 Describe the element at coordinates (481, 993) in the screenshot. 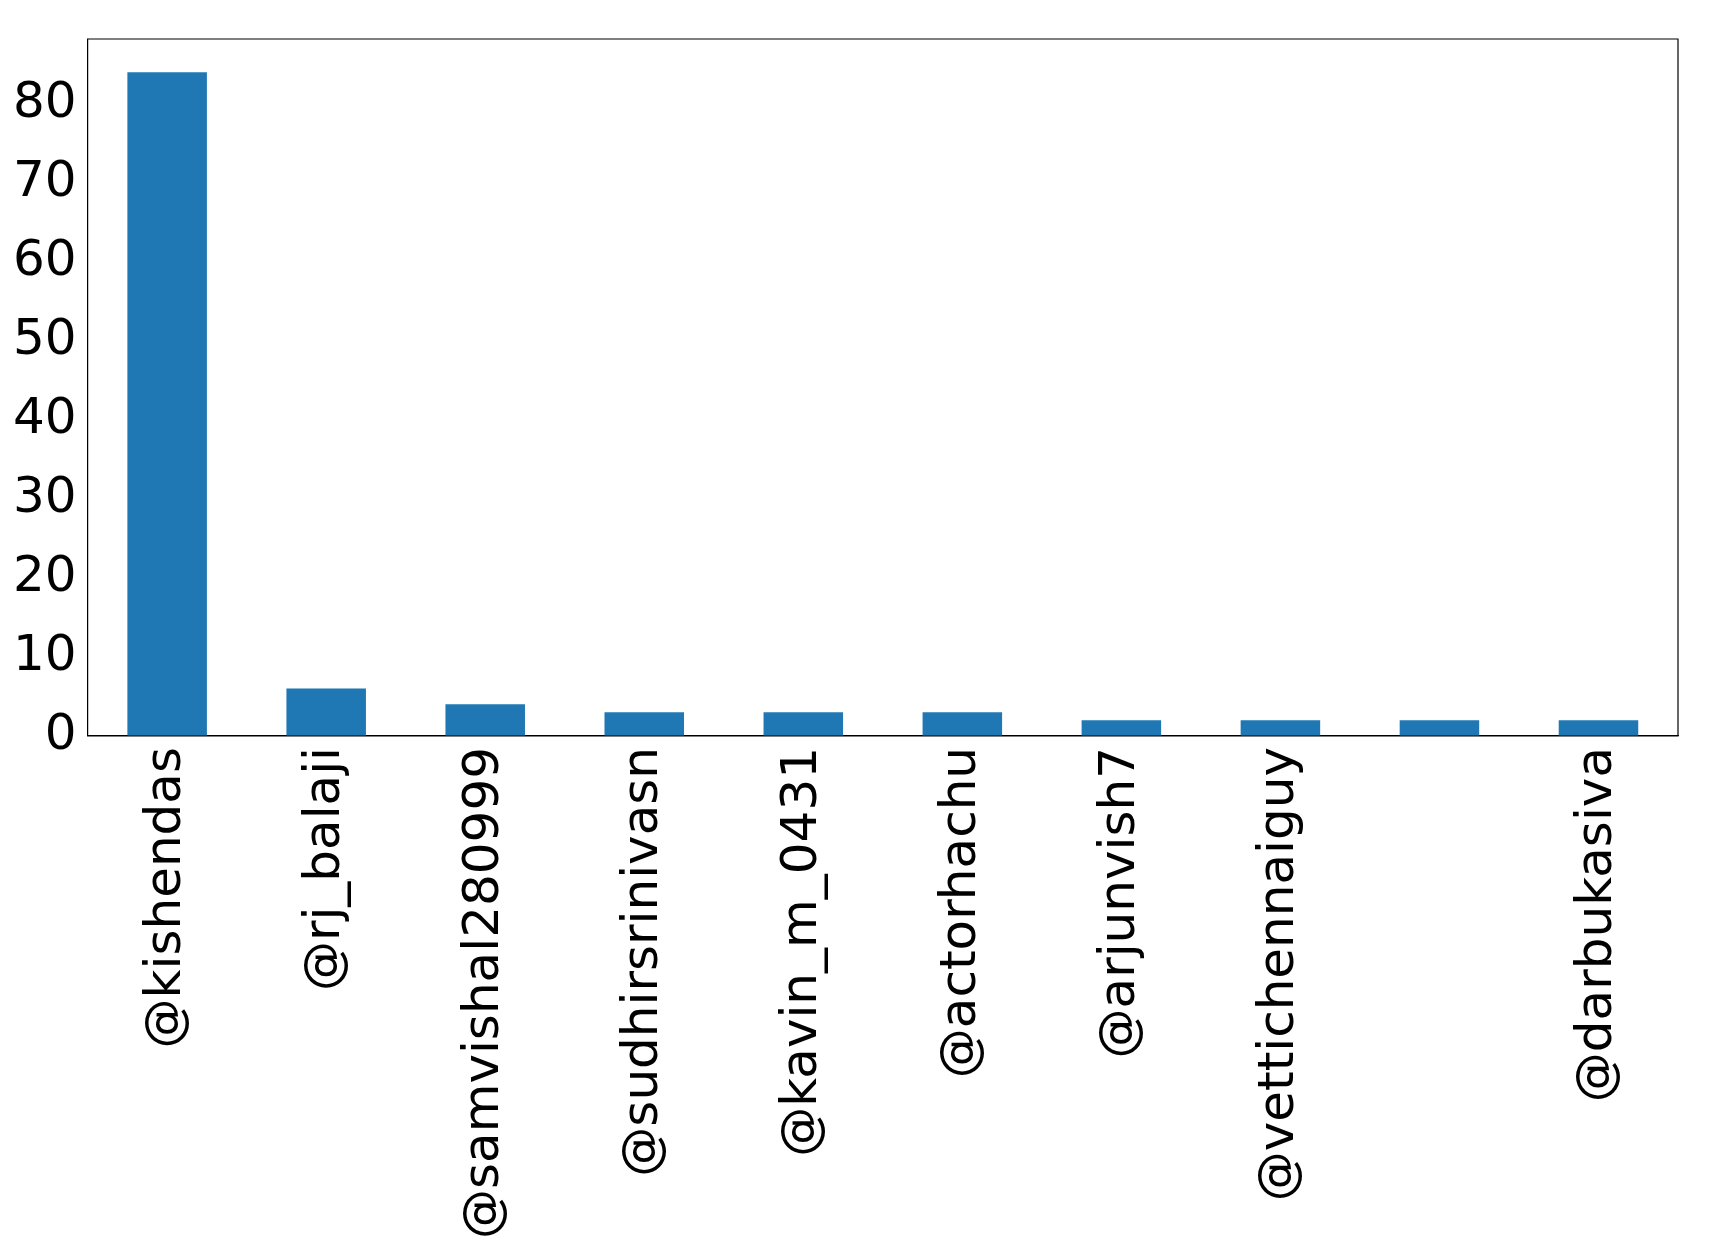

I see `x-tick-label: @samvishal280999` at that location.